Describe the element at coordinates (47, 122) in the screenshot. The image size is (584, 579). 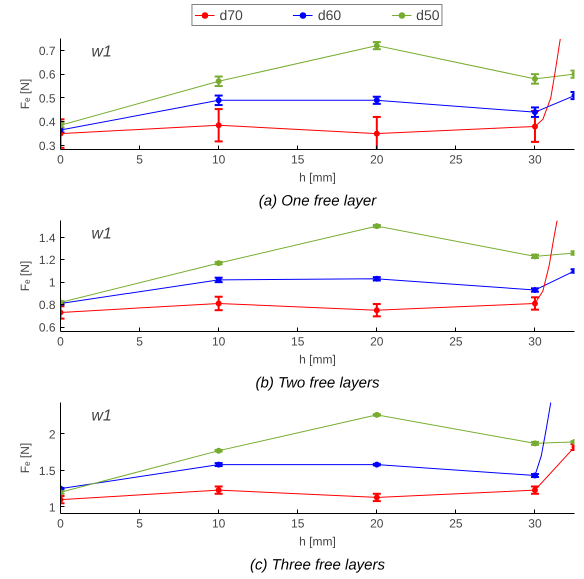
I see `y-tick-label: 0.4` at that location.